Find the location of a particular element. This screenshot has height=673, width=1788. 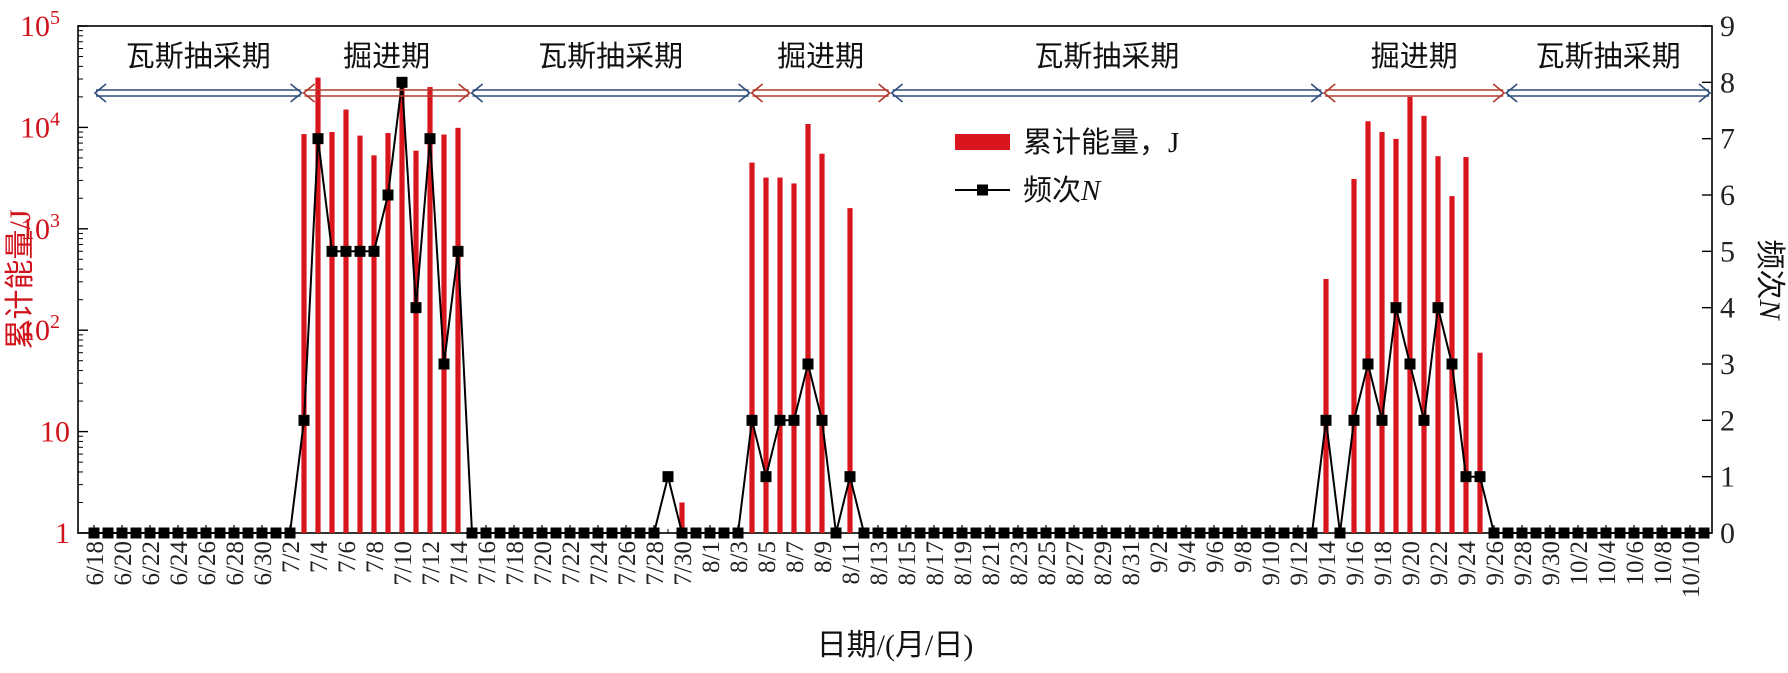

x-tick-label: 8/23 is located at coordinates (1019, 563).